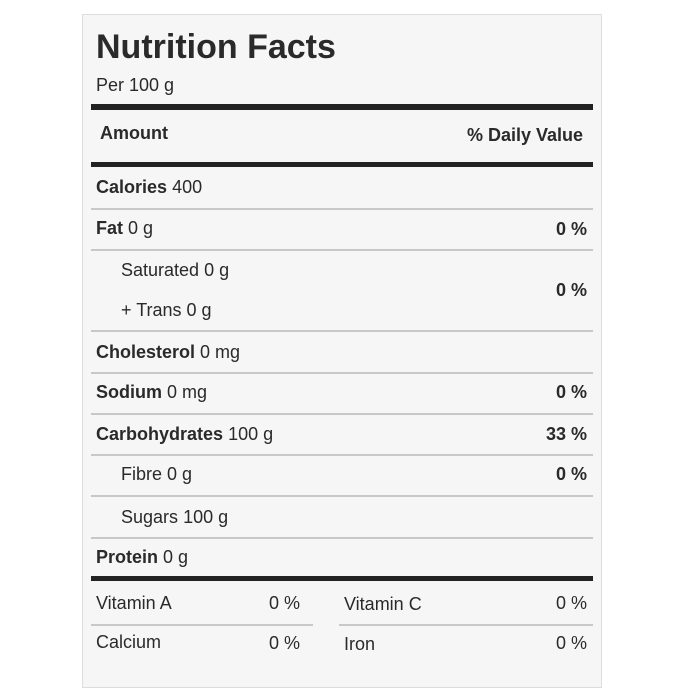 This screenshot has height=700, width=690. I want to click on row: Protein 0 g, so click(142, 557).